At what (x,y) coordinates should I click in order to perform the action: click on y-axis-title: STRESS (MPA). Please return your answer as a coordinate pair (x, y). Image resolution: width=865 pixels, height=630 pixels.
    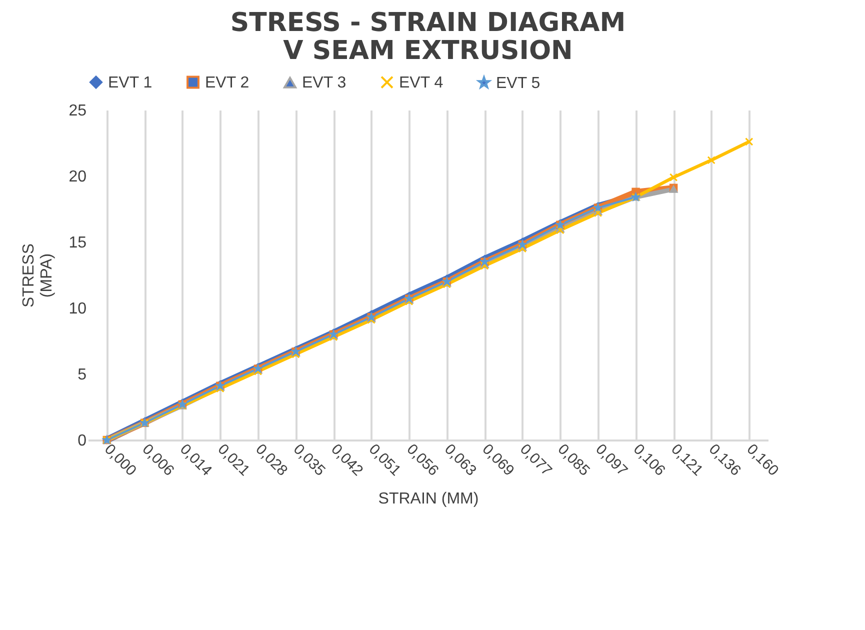
    Looking at the image, I should click on (38, 275).